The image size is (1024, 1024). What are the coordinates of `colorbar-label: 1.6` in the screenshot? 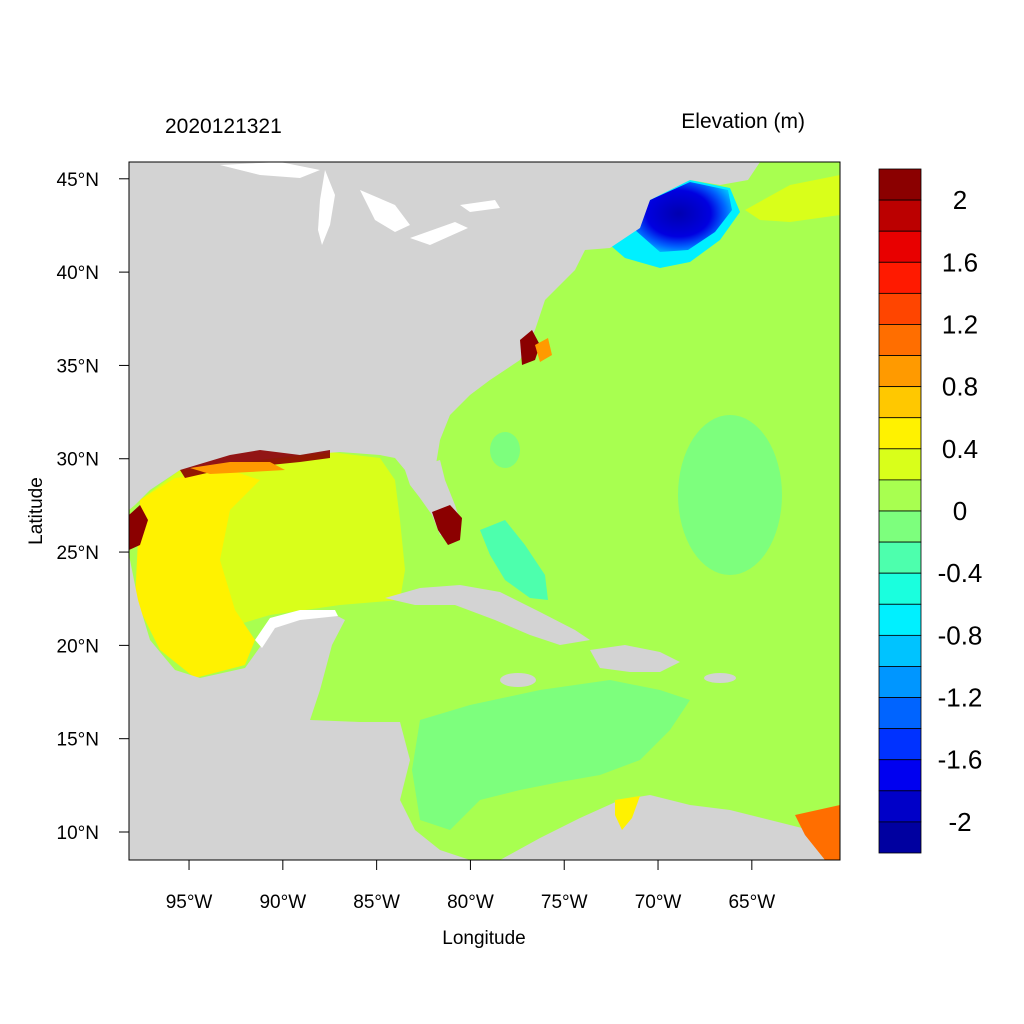 It's located at (960, 262).